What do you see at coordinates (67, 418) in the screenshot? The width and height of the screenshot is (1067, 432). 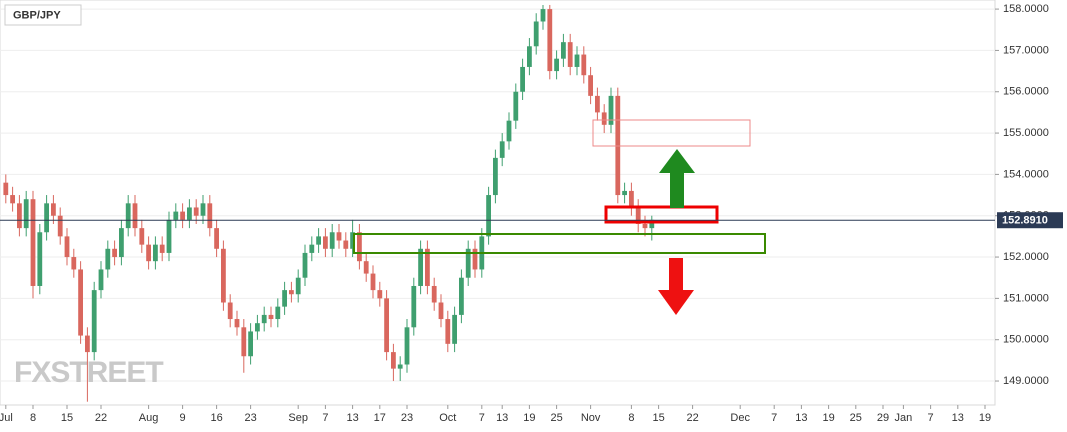 I see `x-tick-label: 15` at bounding box center [67, 418].